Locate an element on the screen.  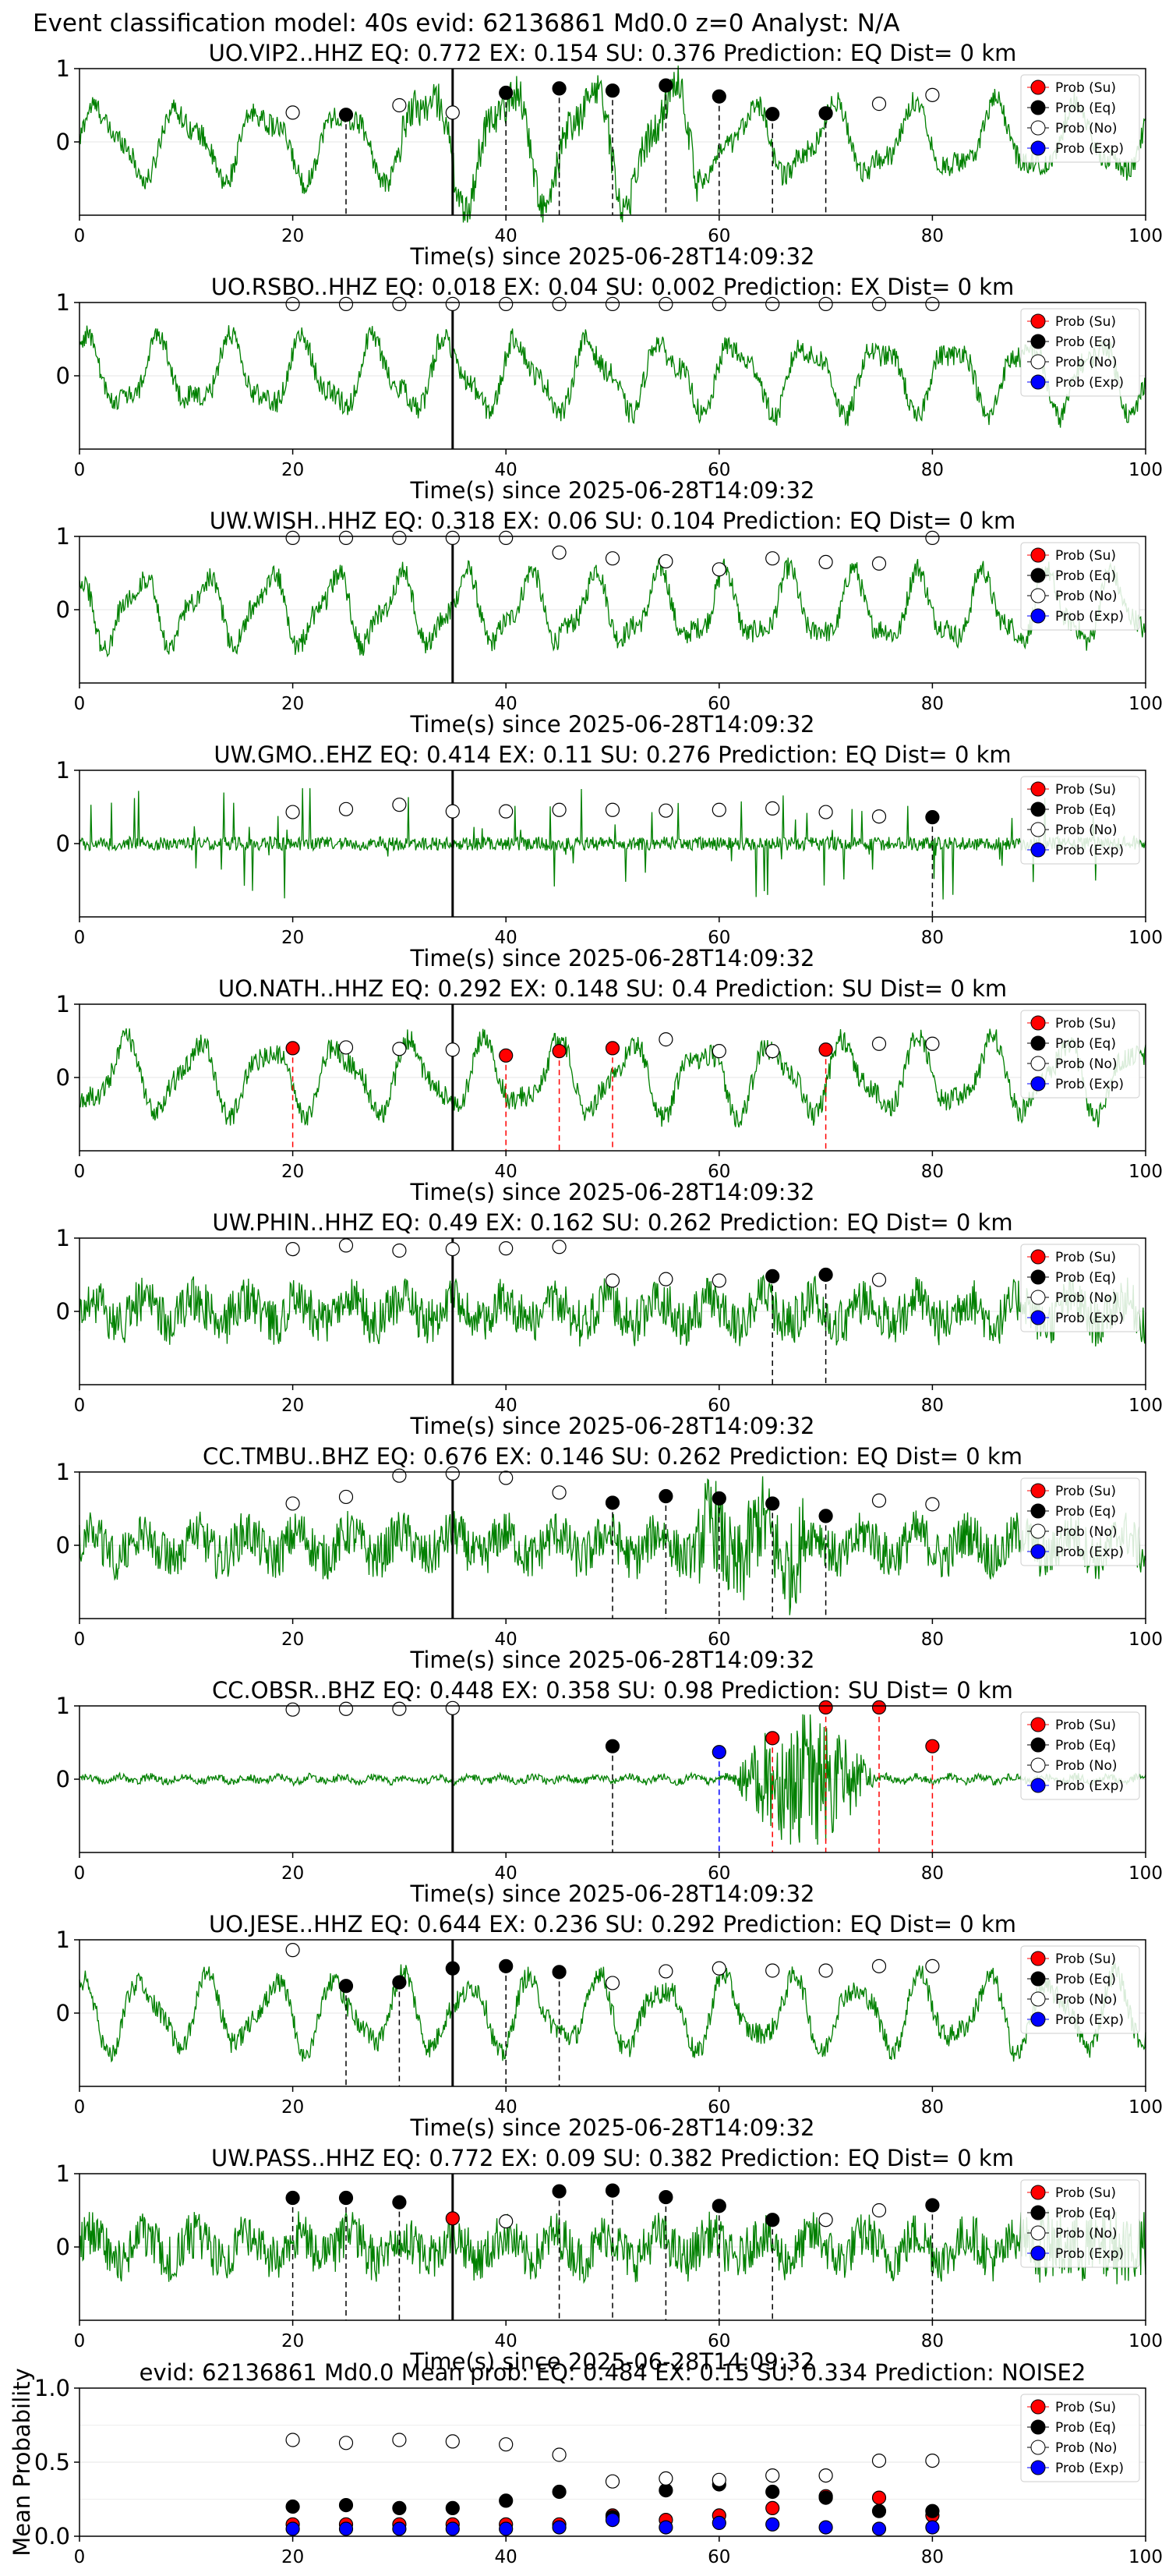
y-tick-label: 0 is located at coordinates (63, 142).